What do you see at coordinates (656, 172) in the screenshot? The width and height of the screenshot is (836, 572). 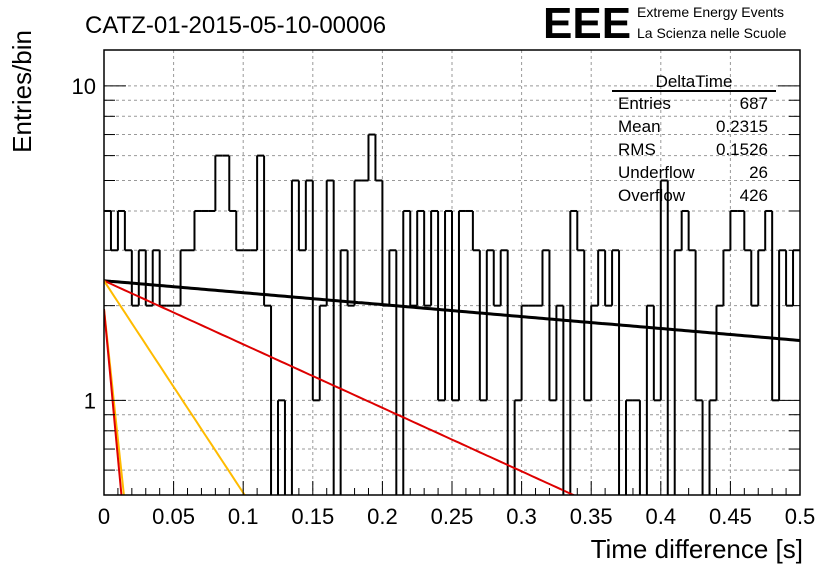 I see `stats-label: Underflow` at bounding box center [656, 172].